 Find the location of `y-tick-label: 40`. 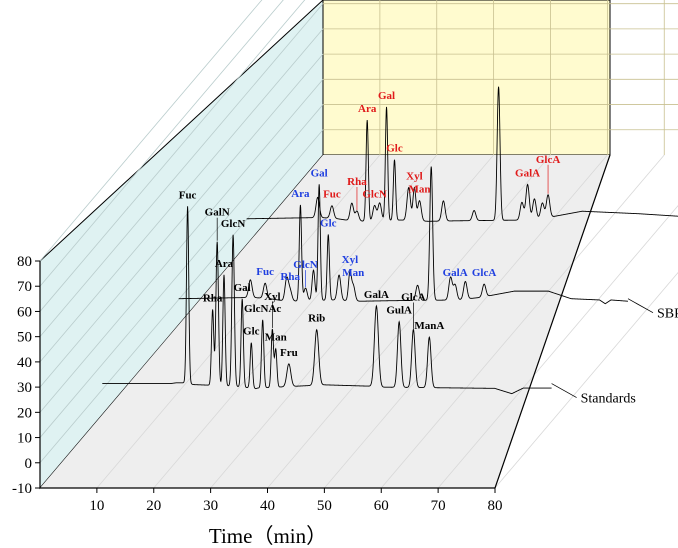

y-tick-label: 40 is located at coordinates (24, 363).